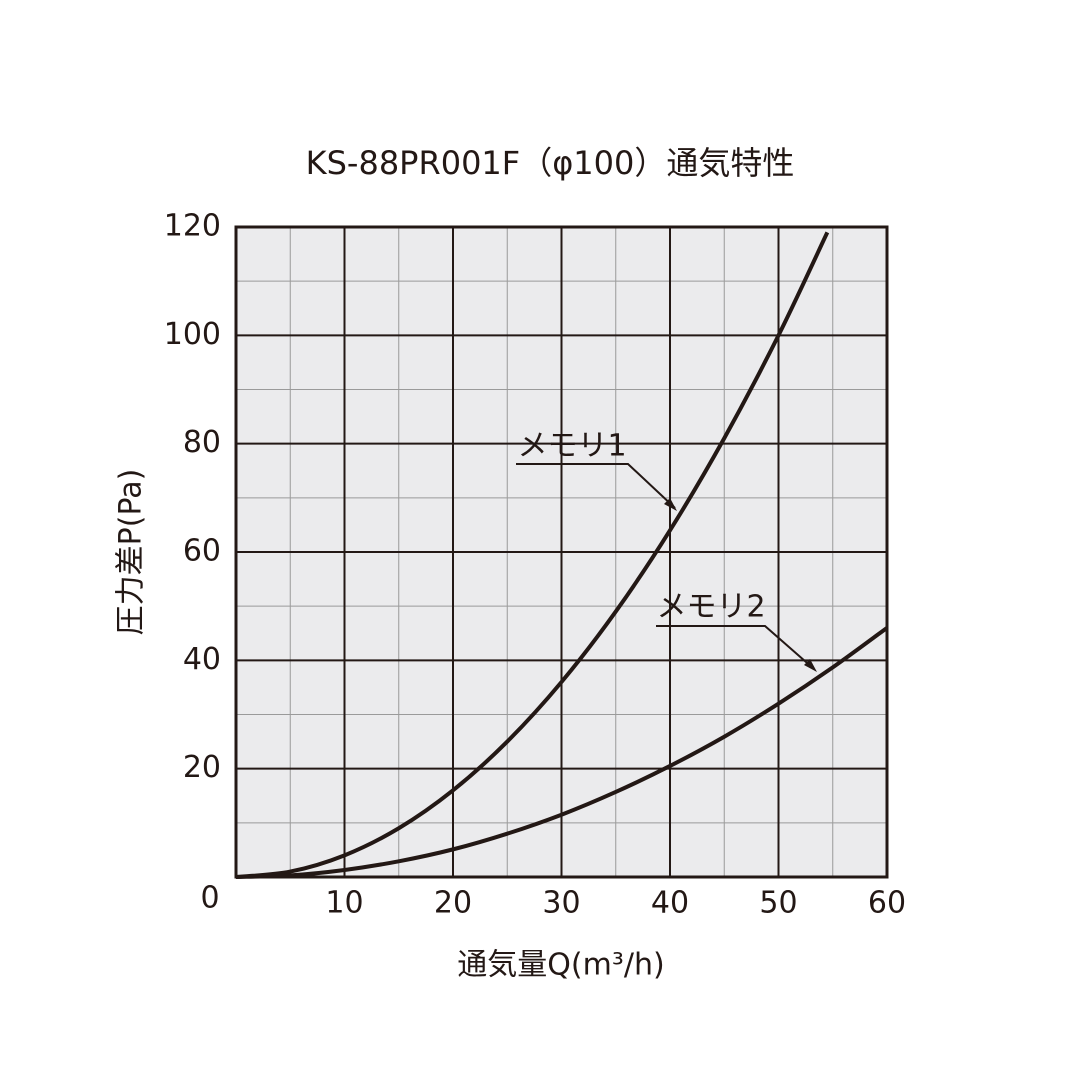 The height and width of the screenshot is (1084, 1080). Describe the element at coordinates (778, 903) in the screenshot. I see `x-tick-label: 50` at that location.